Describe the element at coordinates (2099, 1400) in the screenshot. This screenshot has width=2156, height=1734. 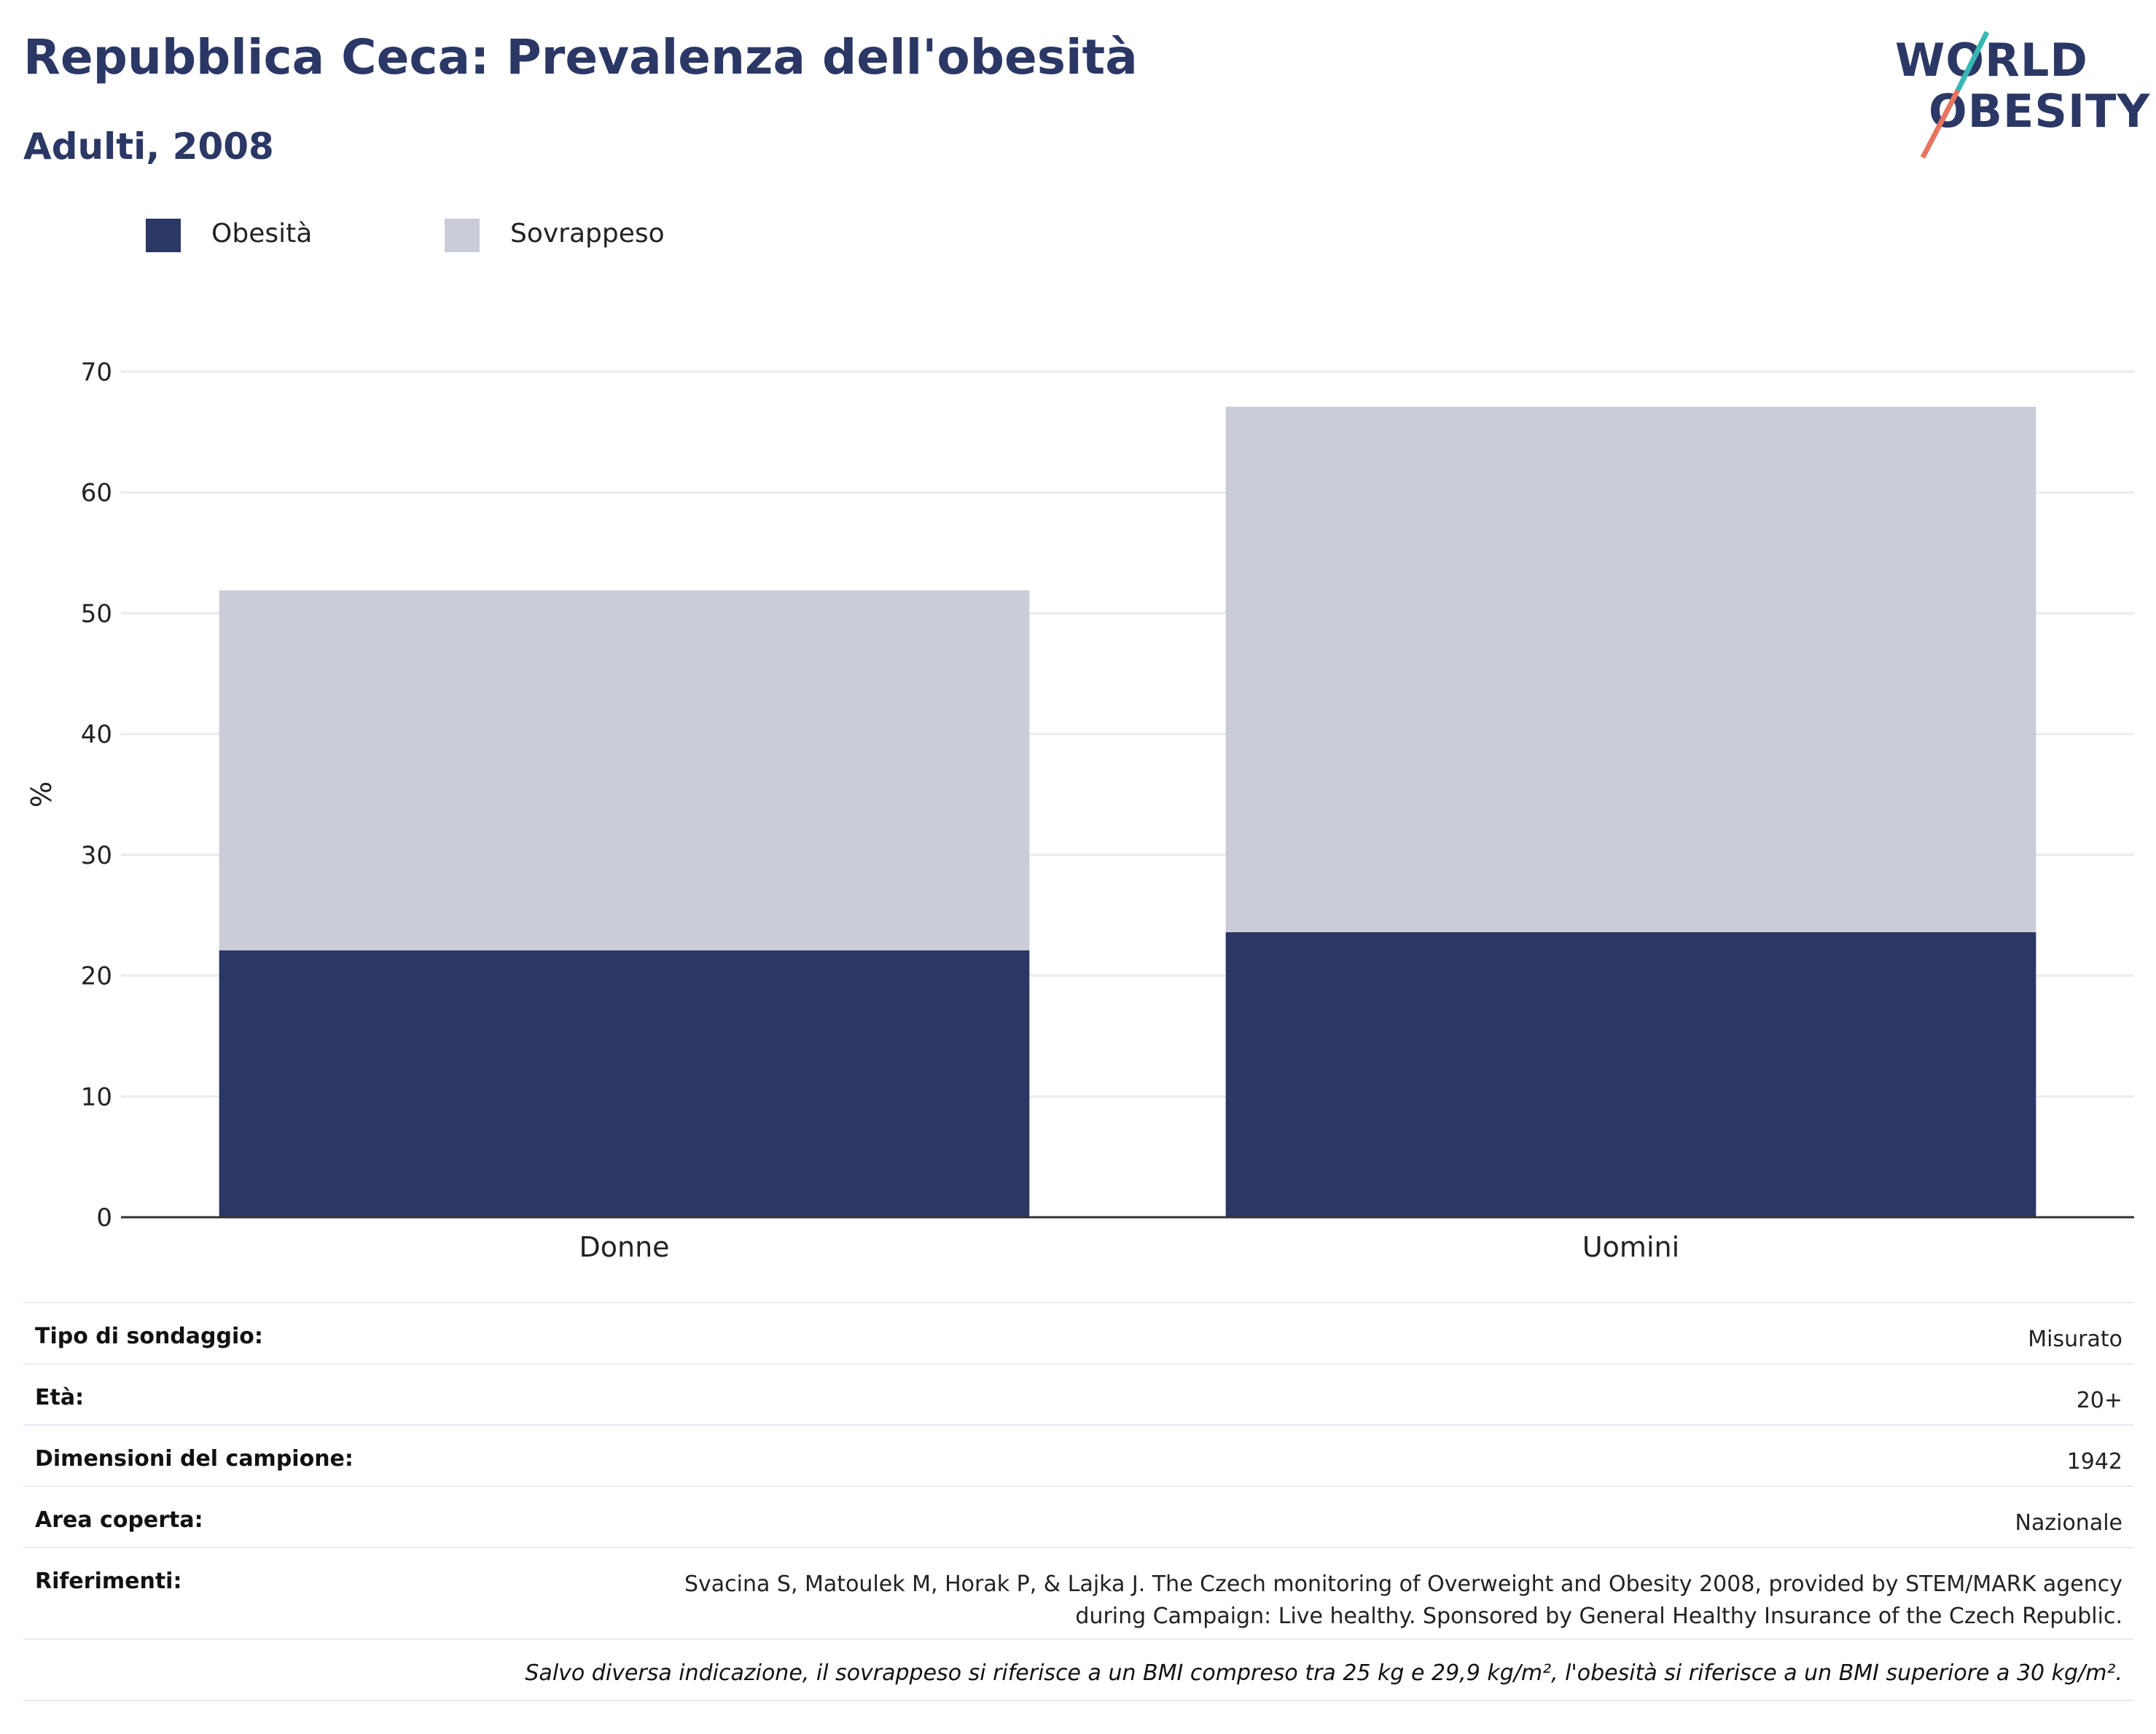
I see `meta-value: 20+` at that location.